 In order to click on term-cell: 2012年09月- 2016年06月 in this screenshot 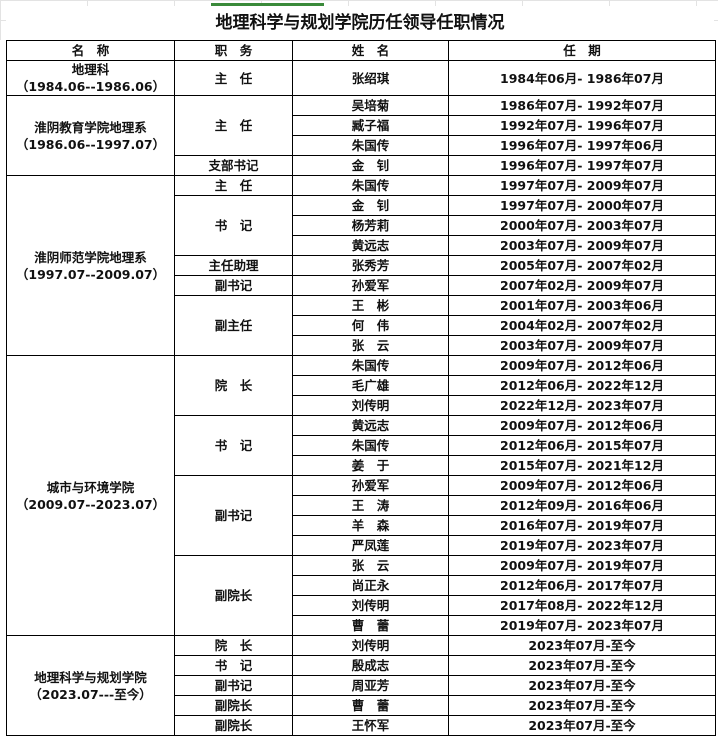, I will do `click(582, 505)`.